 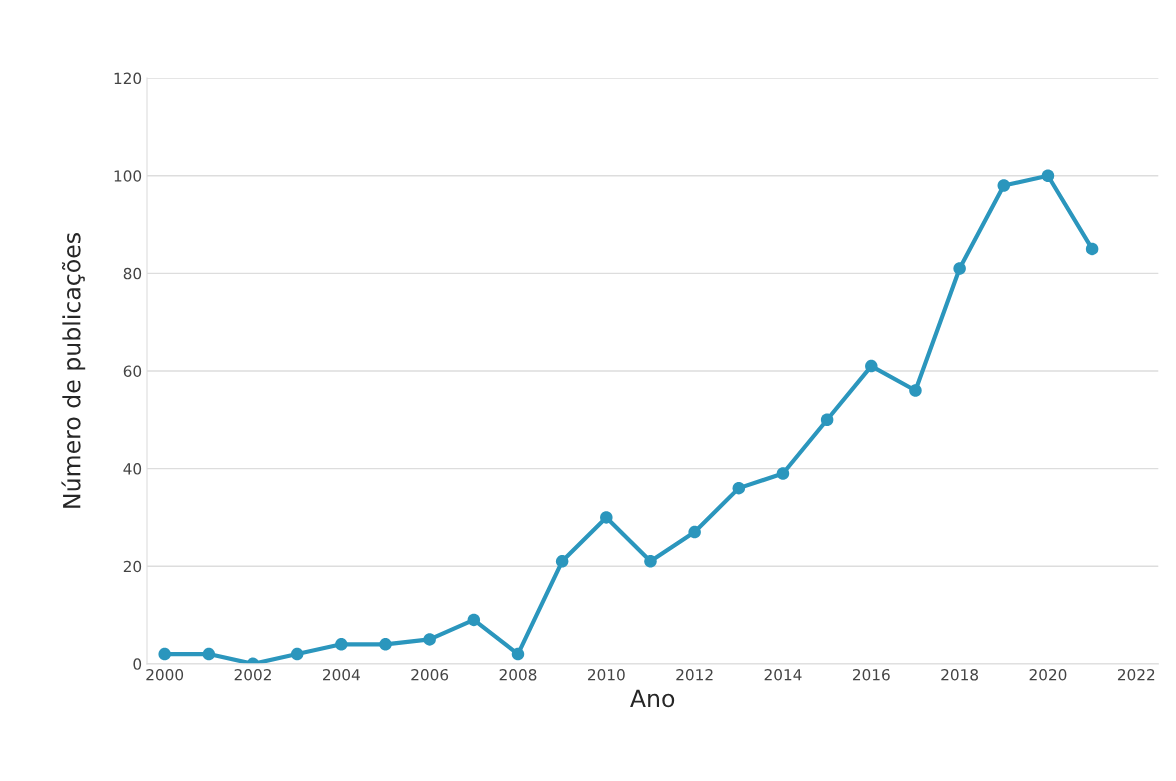 What do you see at coordinates (1136, 674) in the screenshot?
I see `x-tick-label: 2022` at bounding box center [1136, 674].